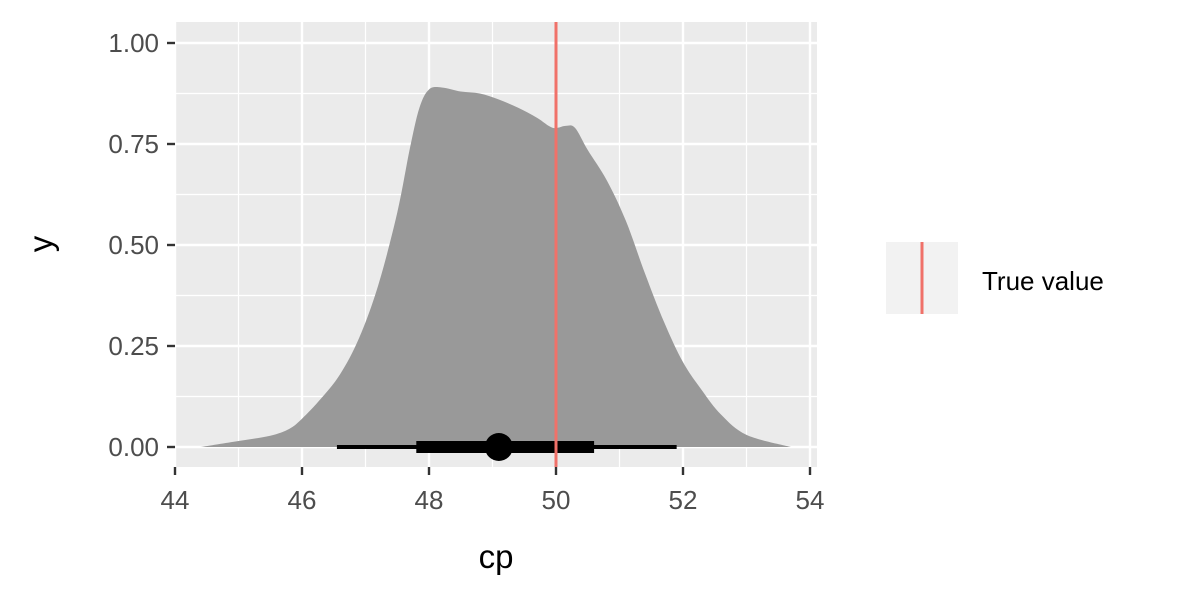 The image size is (1200, 600). Describe the element at coordinates (133, 144) in the screenshot. I see `y-tick-label: 0.75` at that location.